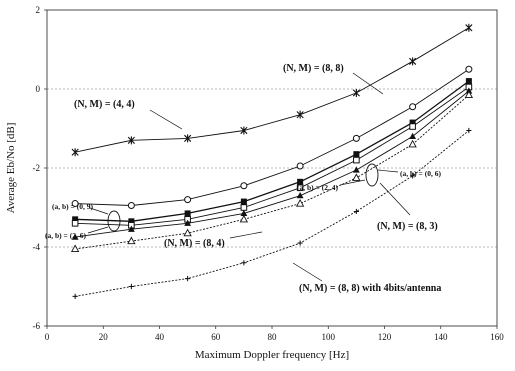 Image resolution: width=515 pixels, height=371 pixels. I want to click on annotation-nm88b: (N, M) = (8, 8) with 4bits/antenna, so click(370, 288).